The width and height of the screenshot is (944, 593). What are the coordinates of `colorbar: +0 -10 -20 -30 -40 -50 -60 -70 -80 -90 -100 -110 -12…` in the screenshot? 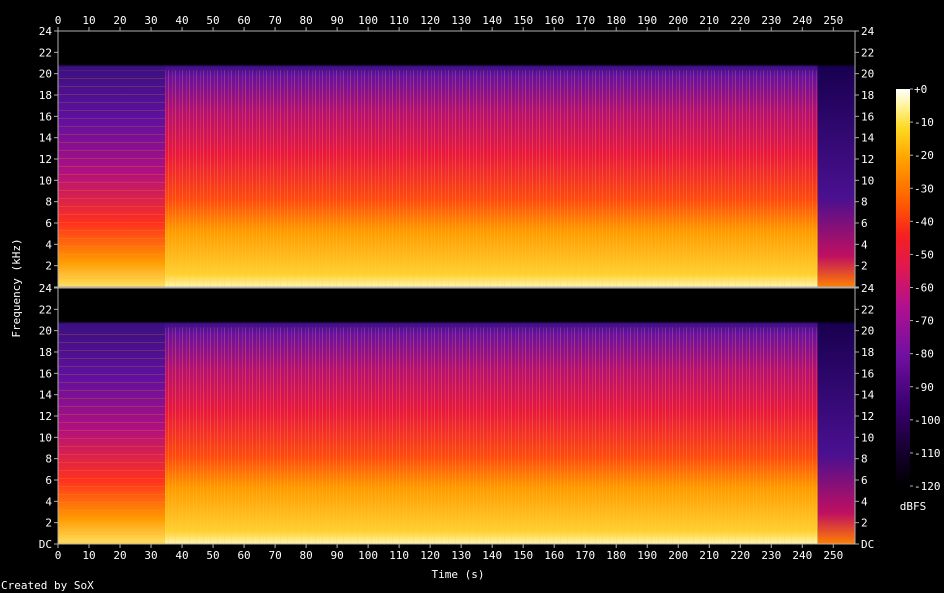 It's located at (918, 288).